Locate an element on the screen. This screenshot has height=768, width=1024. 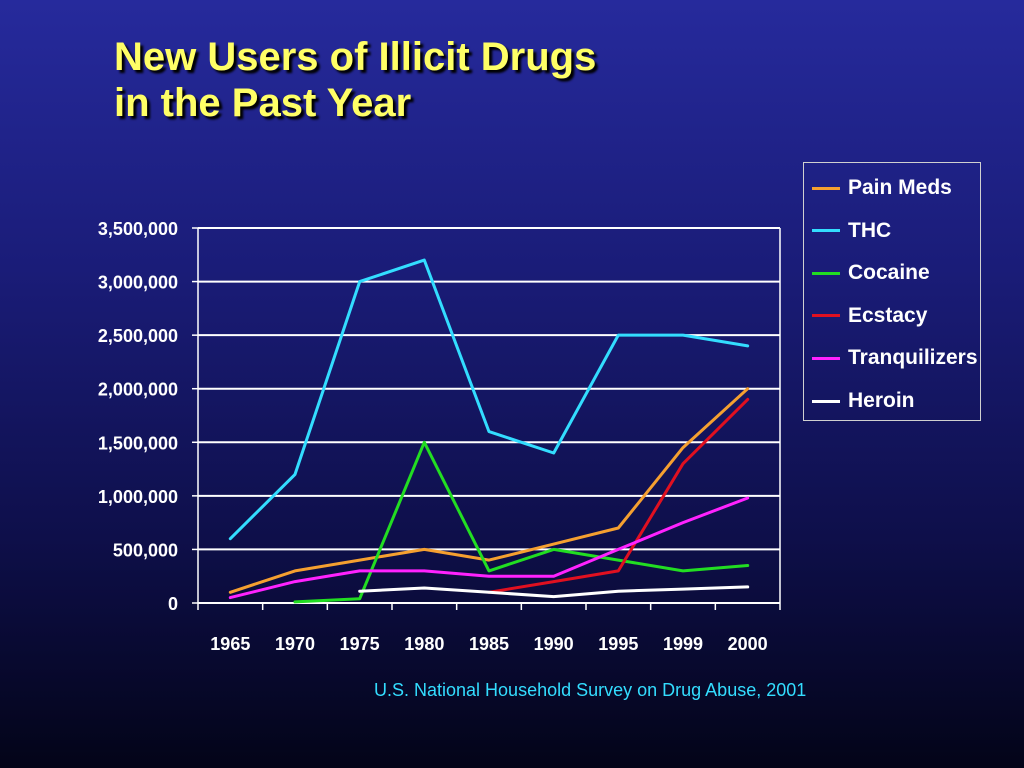
legend-label-ecstacy: Ecstacy is located at coordinates (888, 315).